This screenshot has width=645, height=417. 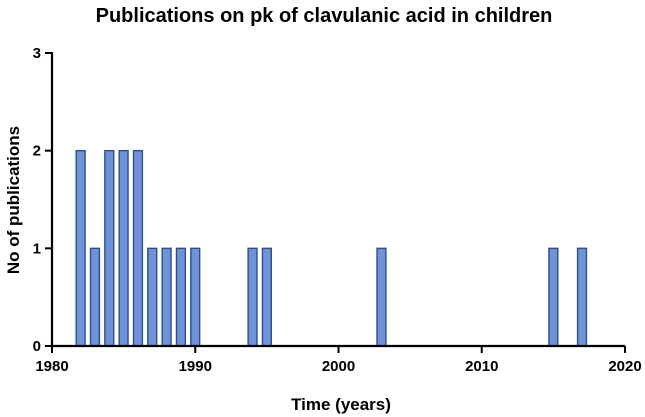 I want to click on bar-1994, so click(x=252, y=297).